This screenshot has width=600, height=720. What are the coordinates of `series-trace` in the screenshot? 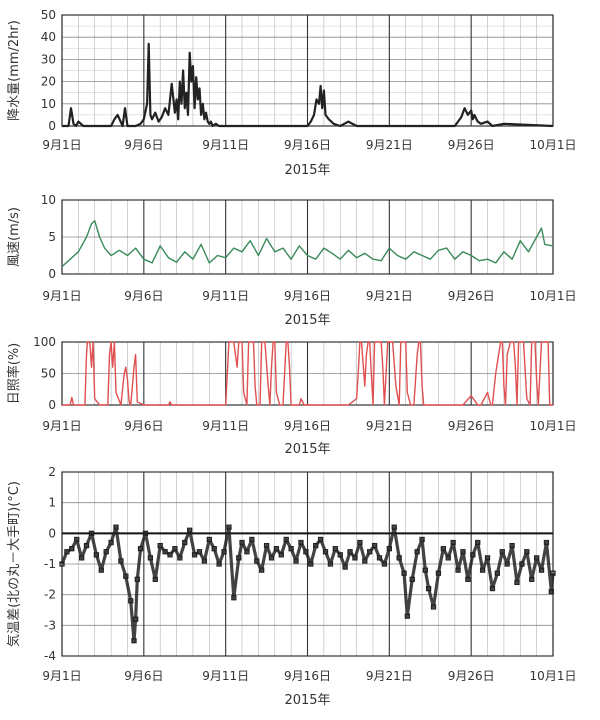 It's located at (307, 584).